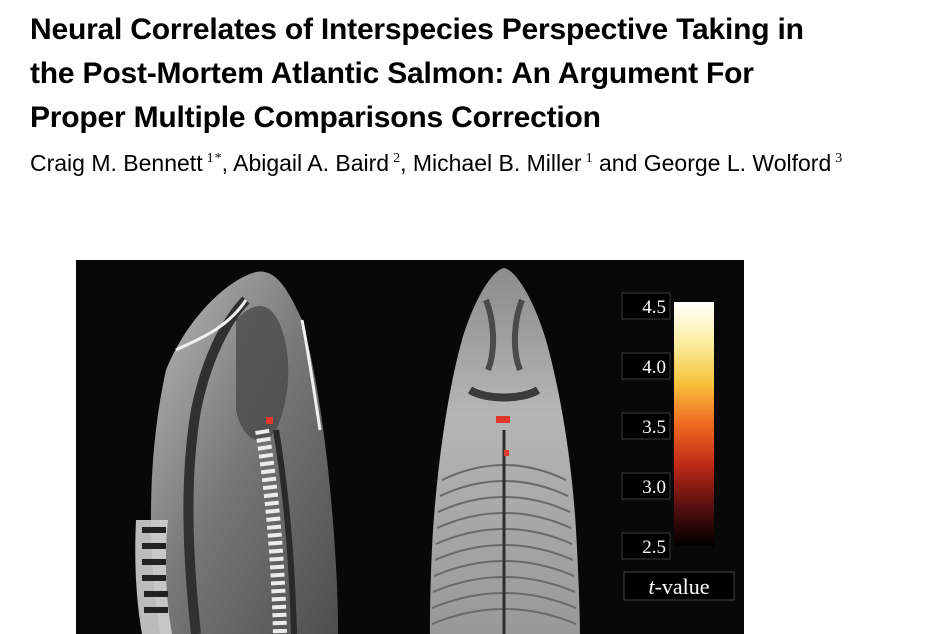 Image resolution: width=938 pixels, height=634 pixels. Describe the element at coordinates (388, 436) in the screenshot. I see `activation-voxels` at that location.